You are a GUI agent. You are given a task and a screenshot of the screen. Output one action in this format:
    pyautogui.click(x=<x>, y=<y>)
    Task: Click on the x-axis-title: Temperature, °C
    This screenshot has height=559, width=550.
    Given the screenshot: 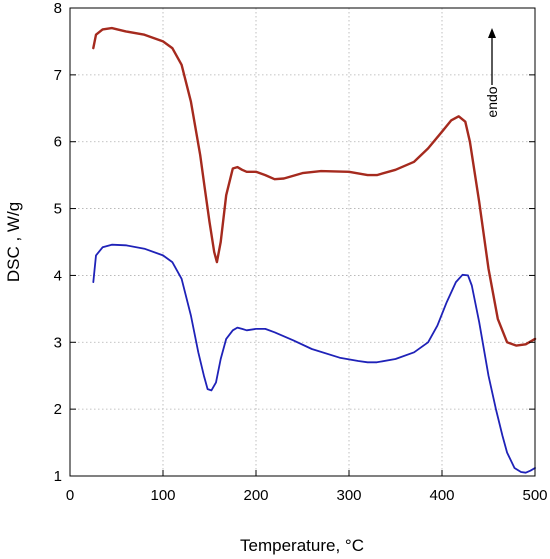 What is the action you would take?
    pyautogui.click(x=302, y=545)
    